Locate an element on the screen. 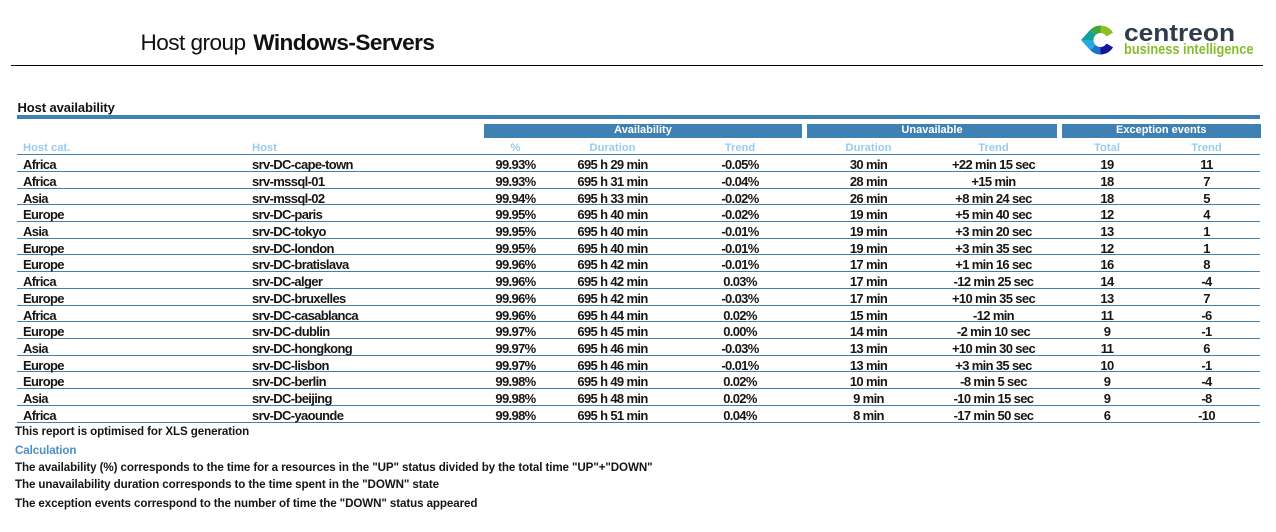 Image resolution: width=1276 pixels, height=532 pixels. svg-text: centreon is located at coordinates (1179, 33).